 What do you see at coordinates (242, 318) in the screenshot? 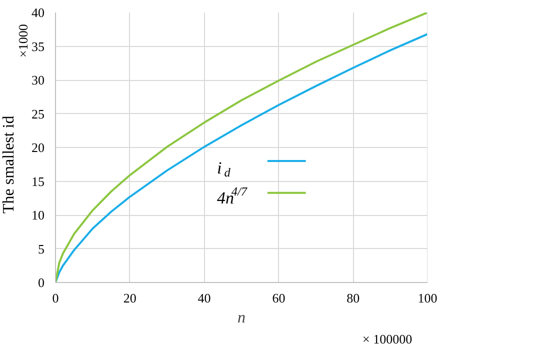
I see `x-axis-title: n` at bounding box center [242, 318].